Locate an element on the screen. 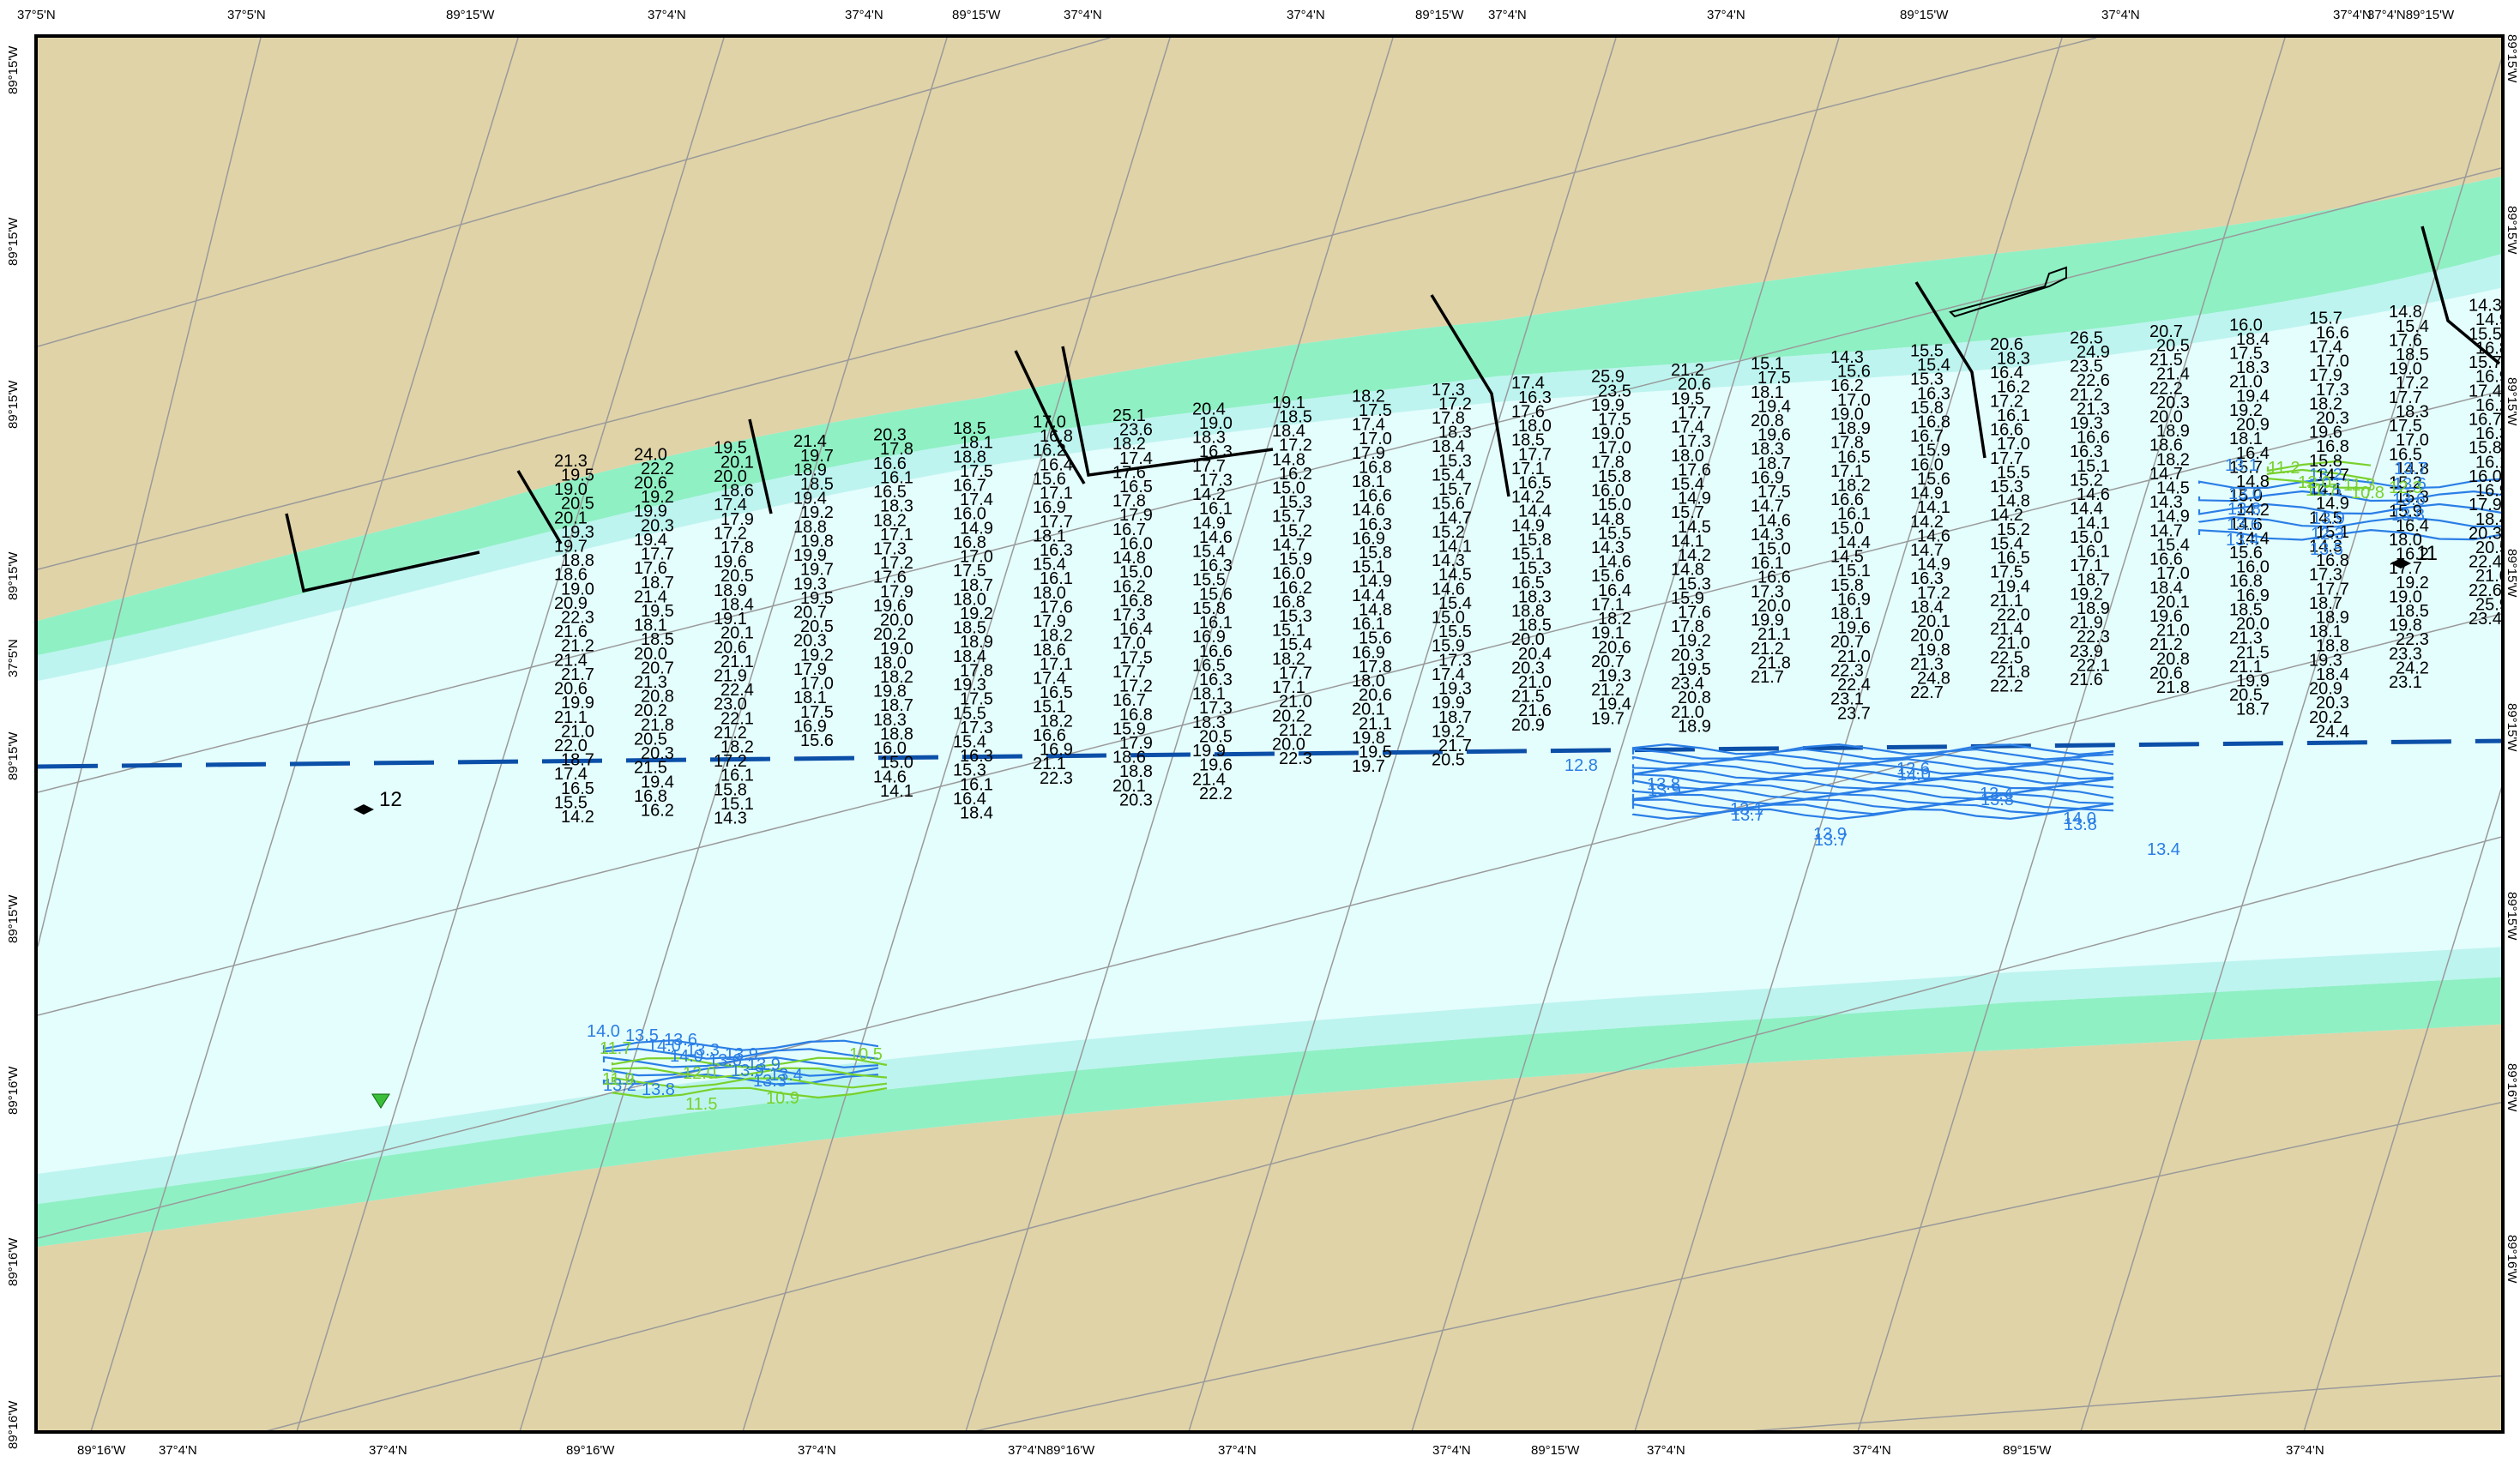 The height and width of the screenshot is (1468, 2520). depth-sounding: 15.8 is located at coordinates (1535, 540).